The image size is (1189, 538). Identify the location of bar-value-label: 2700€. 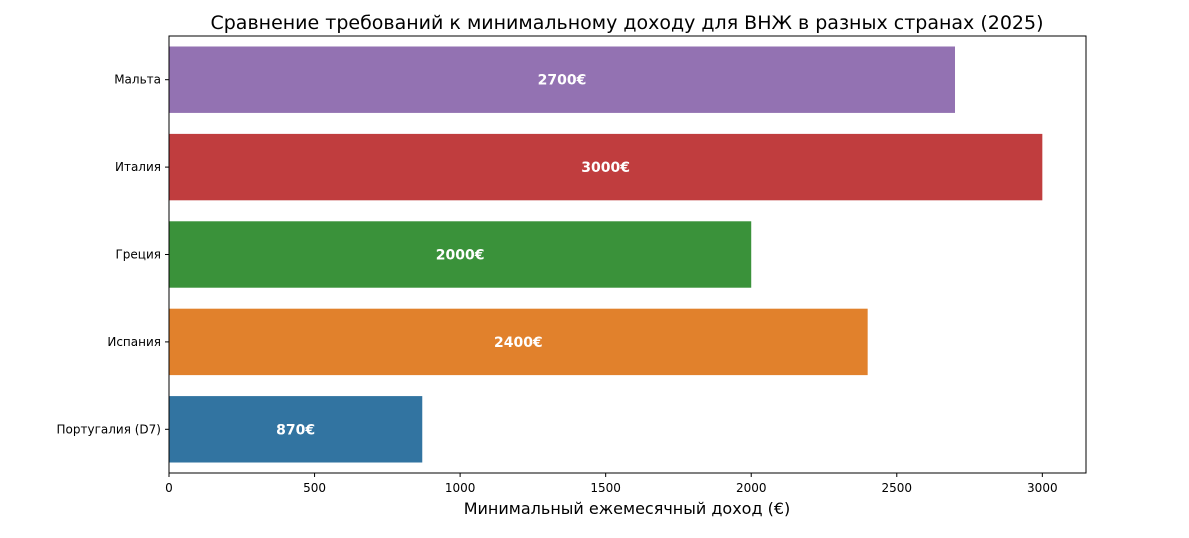
(562, 81).